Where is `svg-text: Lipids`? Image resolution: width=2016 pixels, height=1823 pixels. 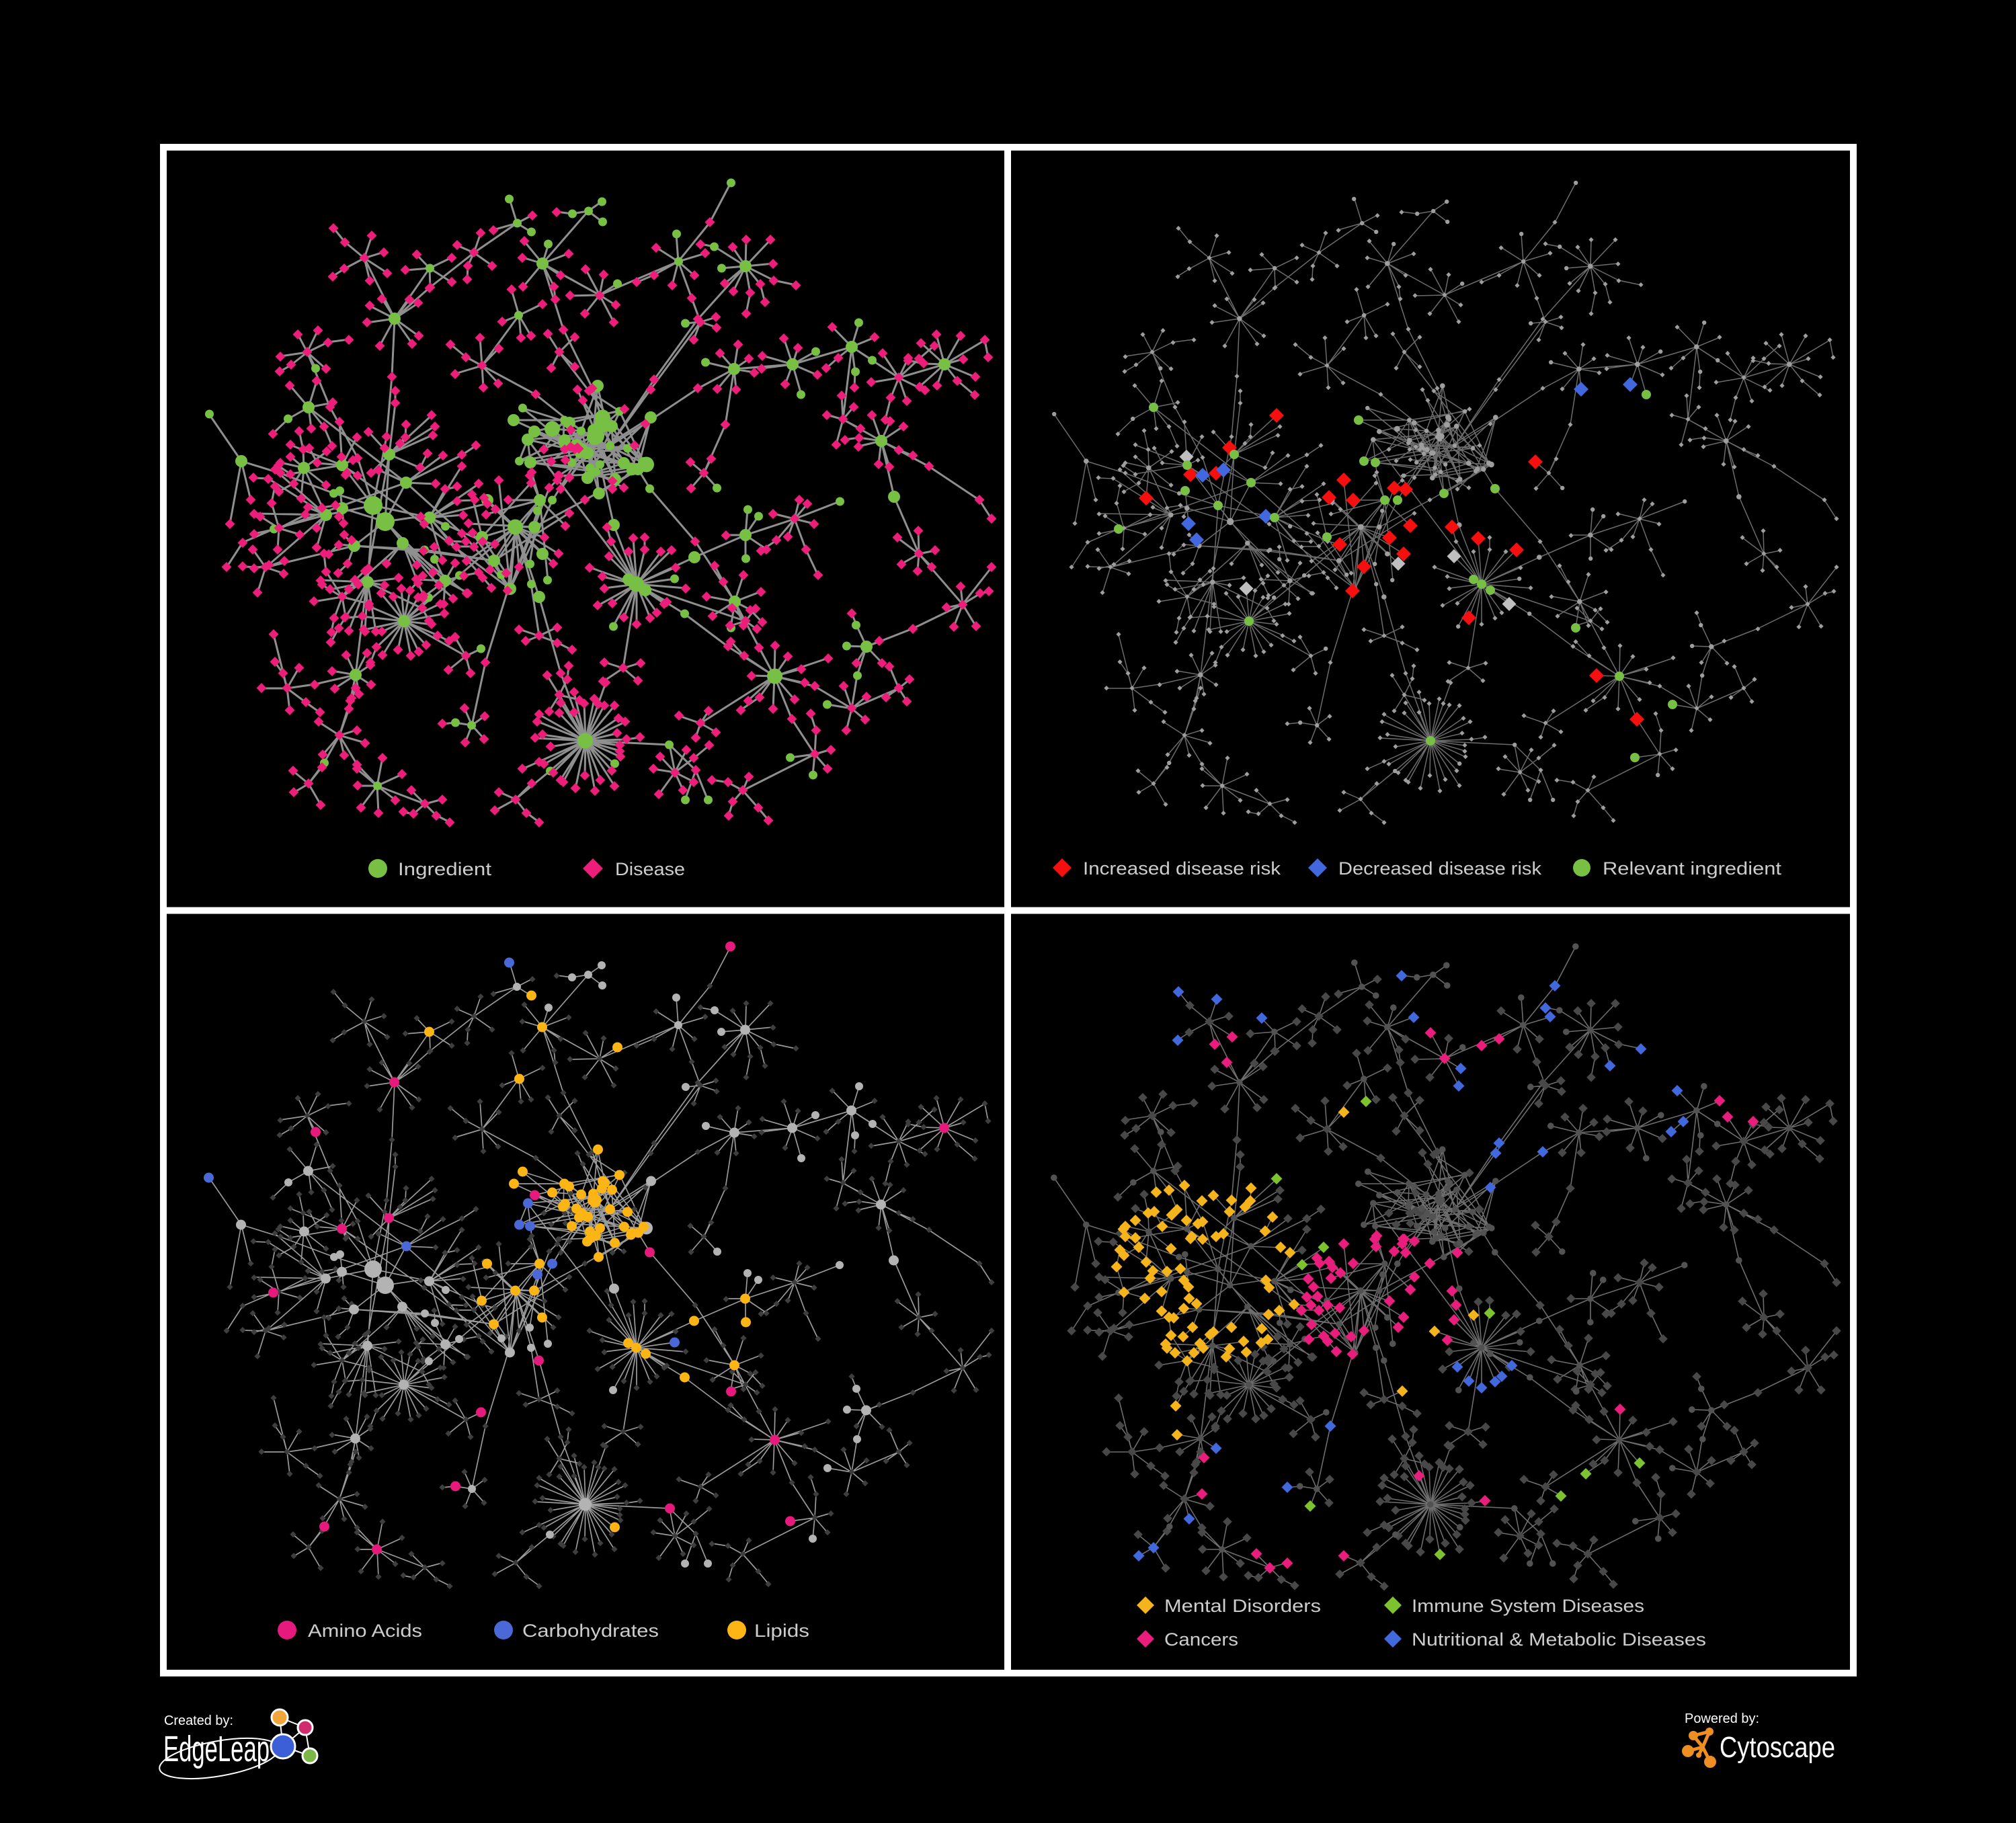 svg-text: Lipids is located at coordinates (781, 1631).